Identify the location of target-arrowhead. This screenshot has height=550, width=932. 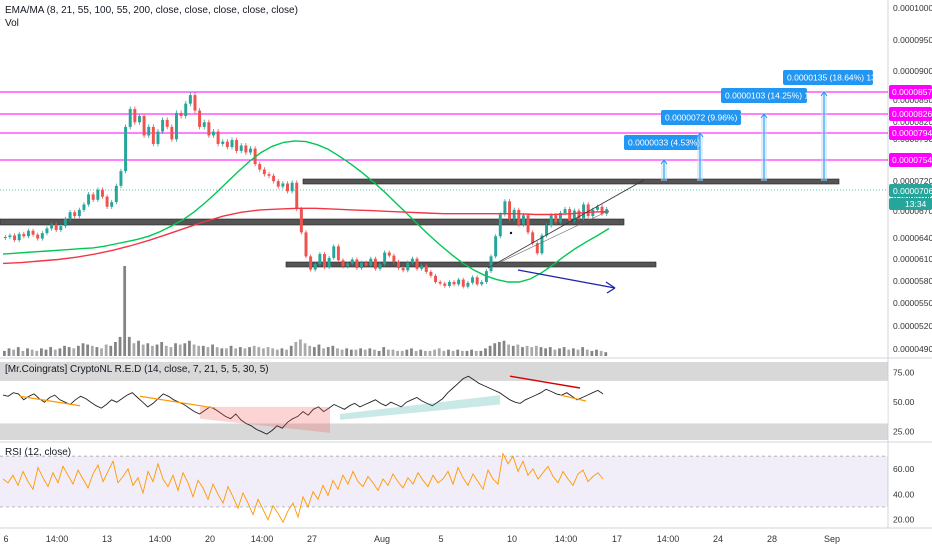
(664, 162).